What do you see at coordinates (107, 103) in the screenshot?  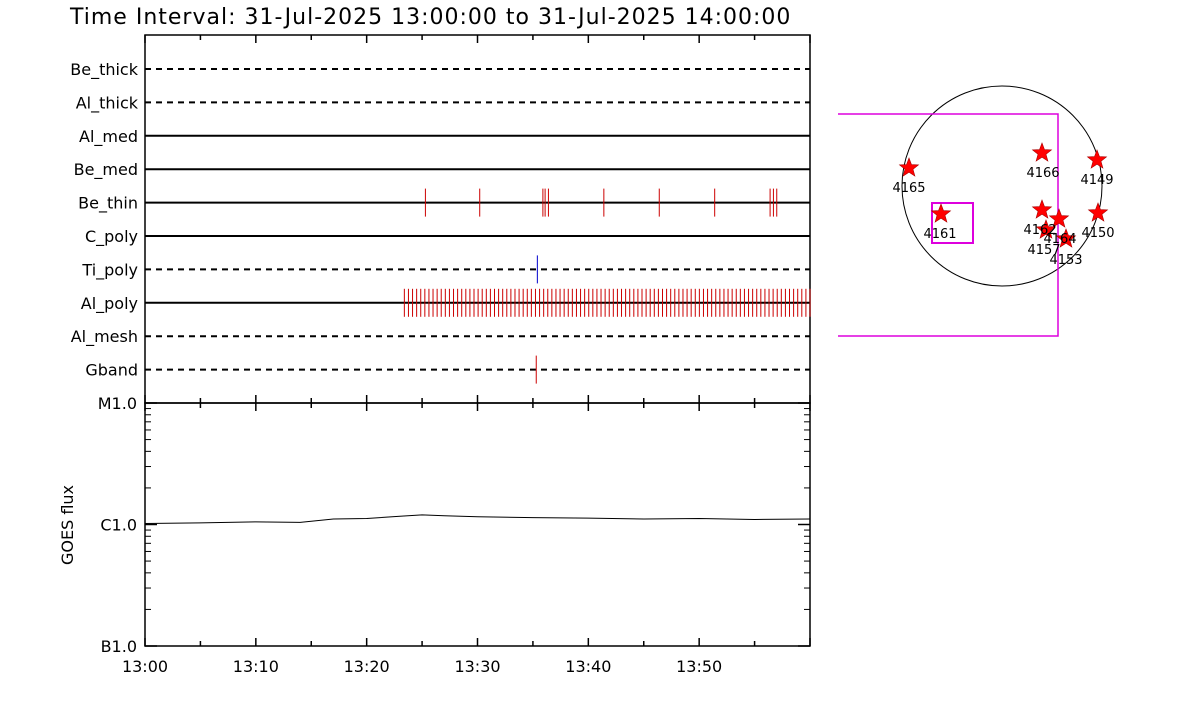 I see `timeline-row-label: Al_thick` at bounding box center [107, 103].